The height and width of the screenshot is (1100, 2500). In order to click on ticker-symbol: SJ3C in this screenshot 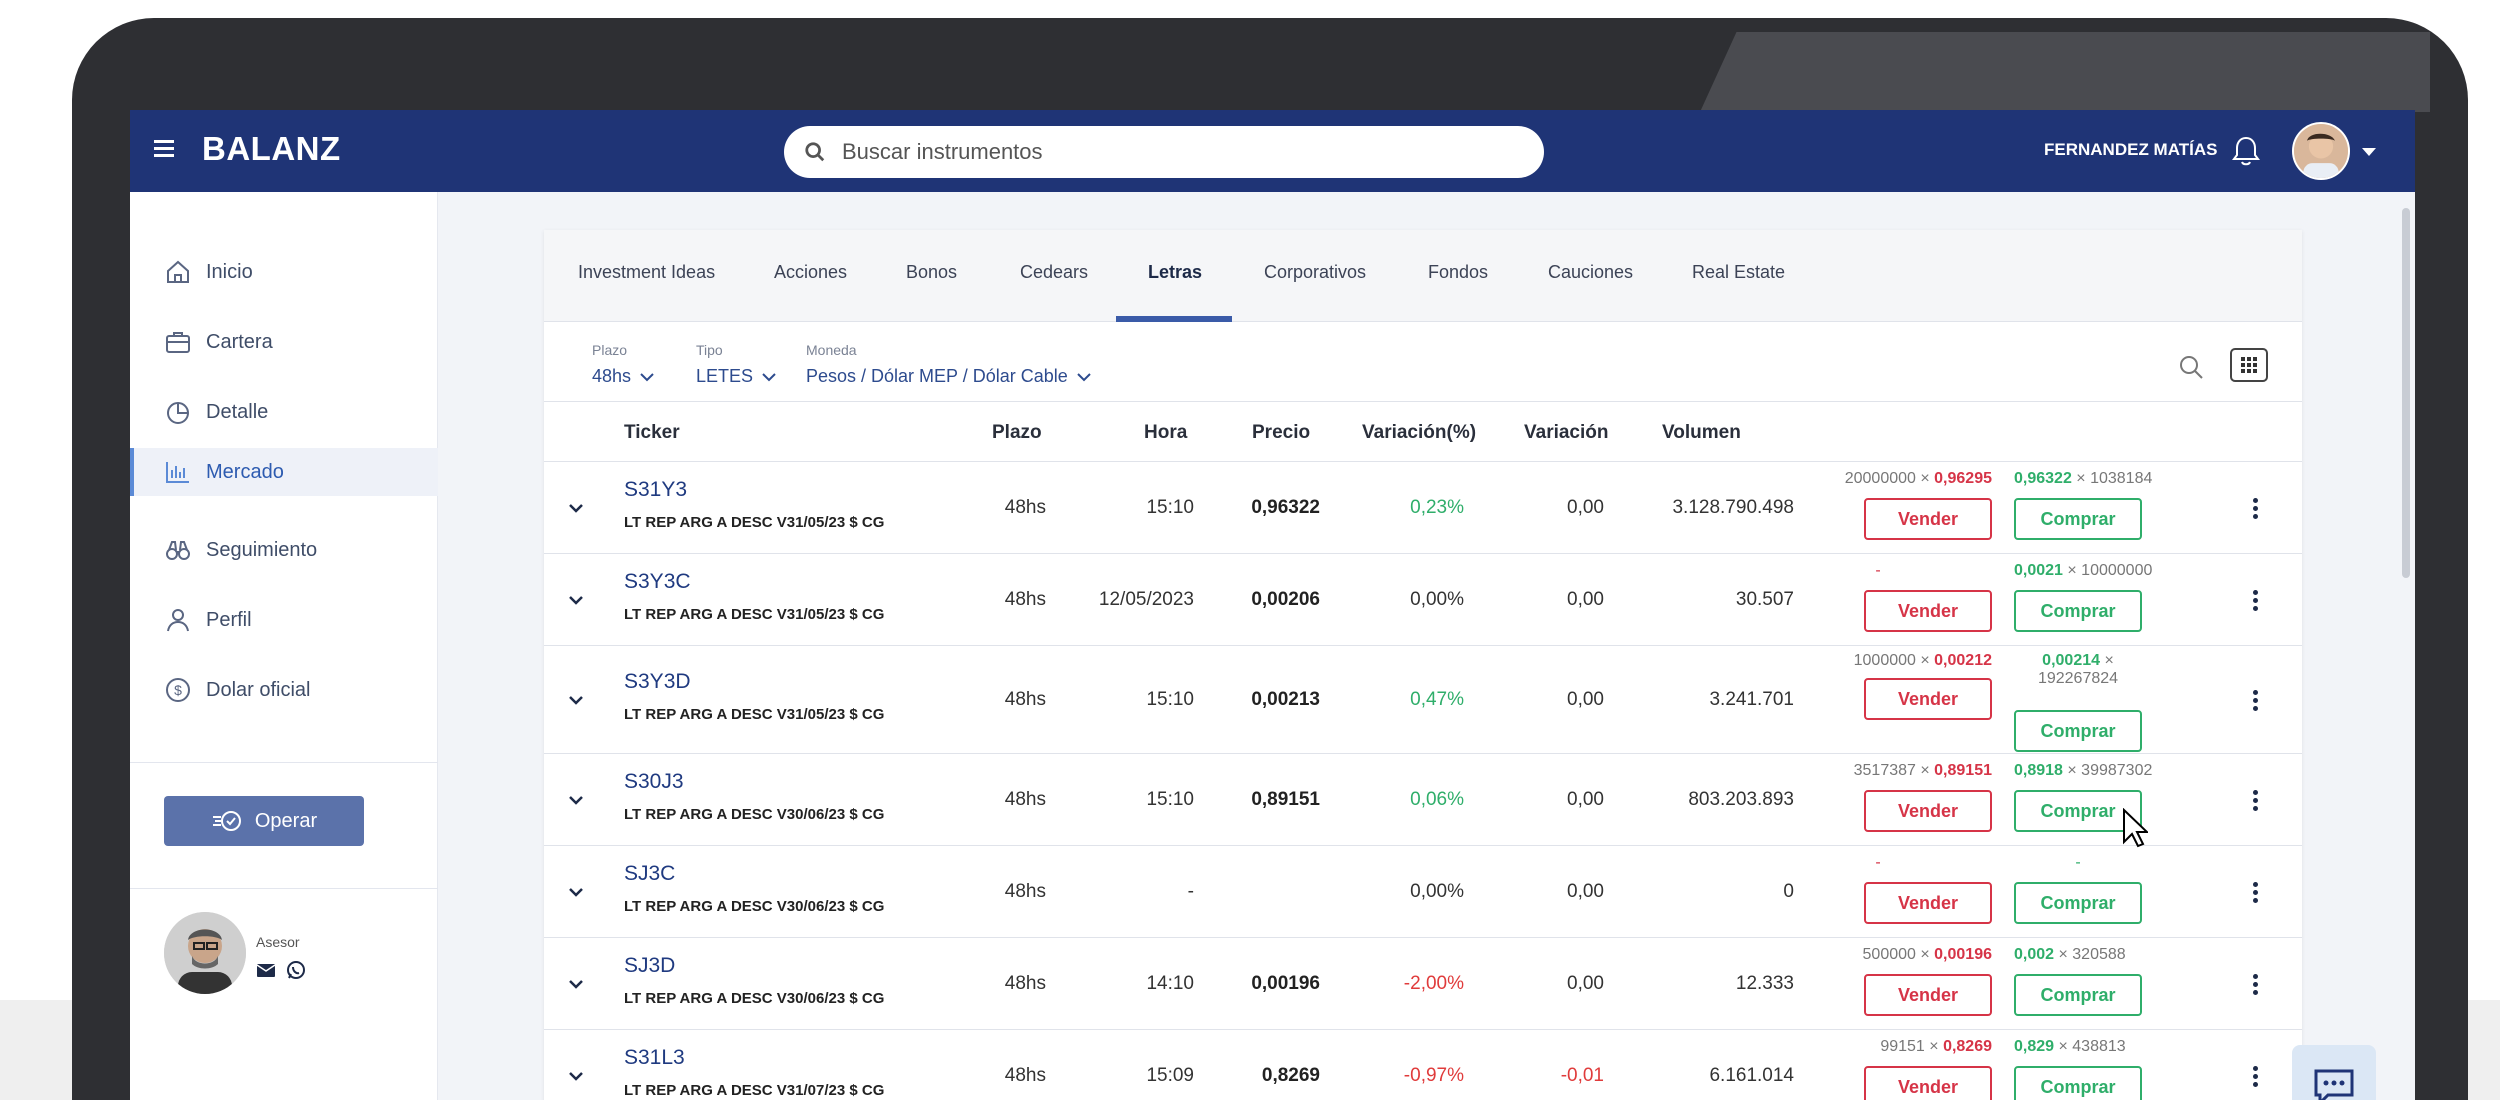, I will do `click(650, 873)`.